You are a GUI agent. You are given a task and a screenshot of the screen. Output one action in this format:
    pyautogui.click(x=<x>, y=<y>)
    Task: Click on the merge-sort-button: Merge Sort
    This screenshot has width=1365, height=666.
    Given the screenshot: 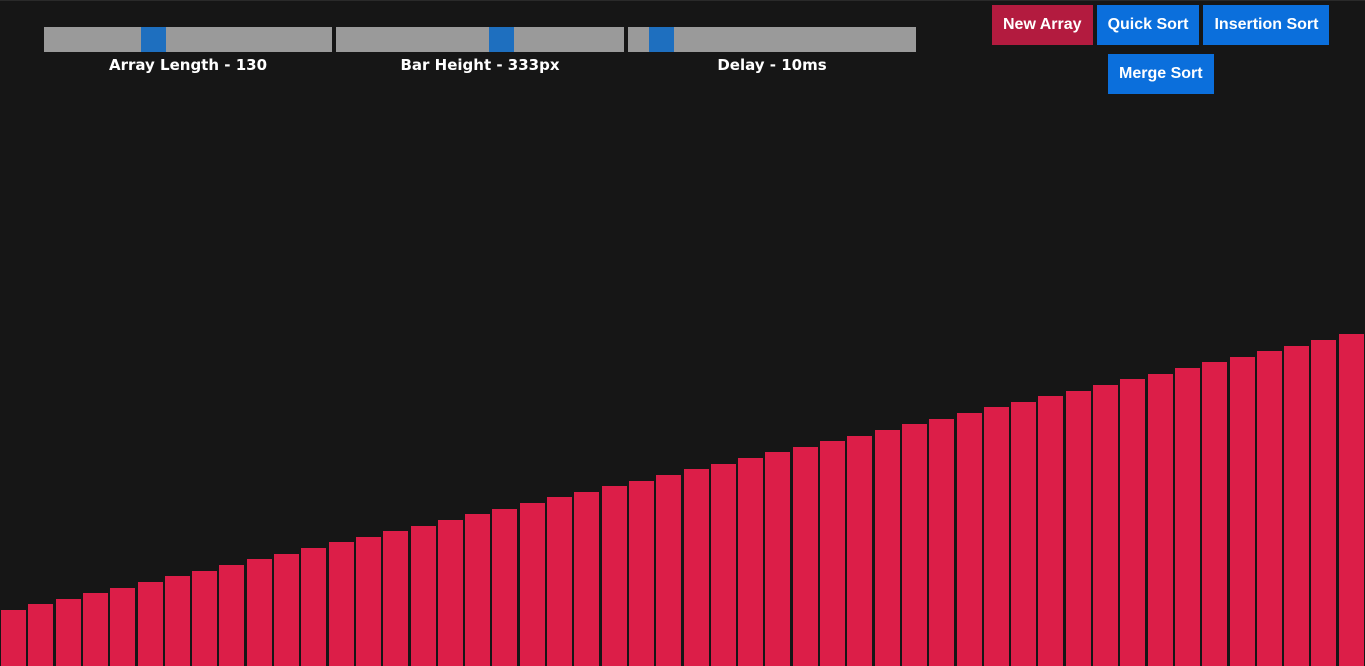 What is the action you would take?
    pyautogui.click(x=1161, y=74)
    